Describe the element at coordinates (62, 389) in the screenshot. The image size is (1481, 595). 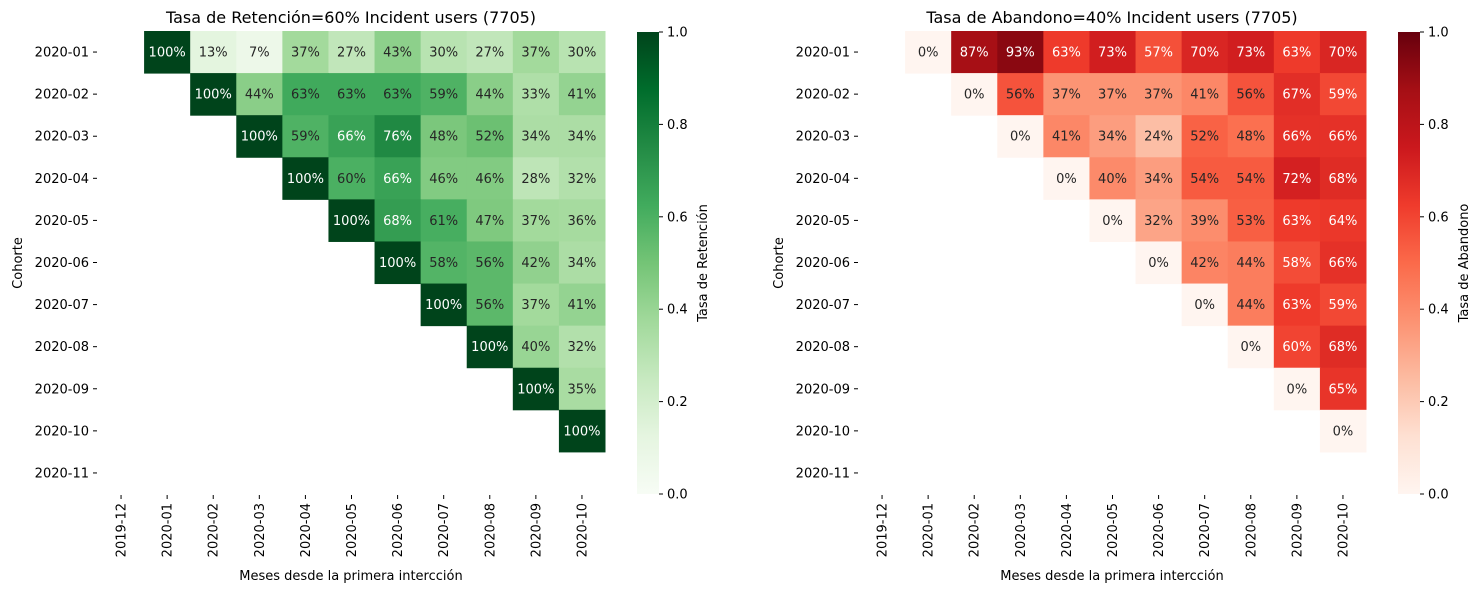
I see `retention-y-tick-label: 2020-09` at that location.